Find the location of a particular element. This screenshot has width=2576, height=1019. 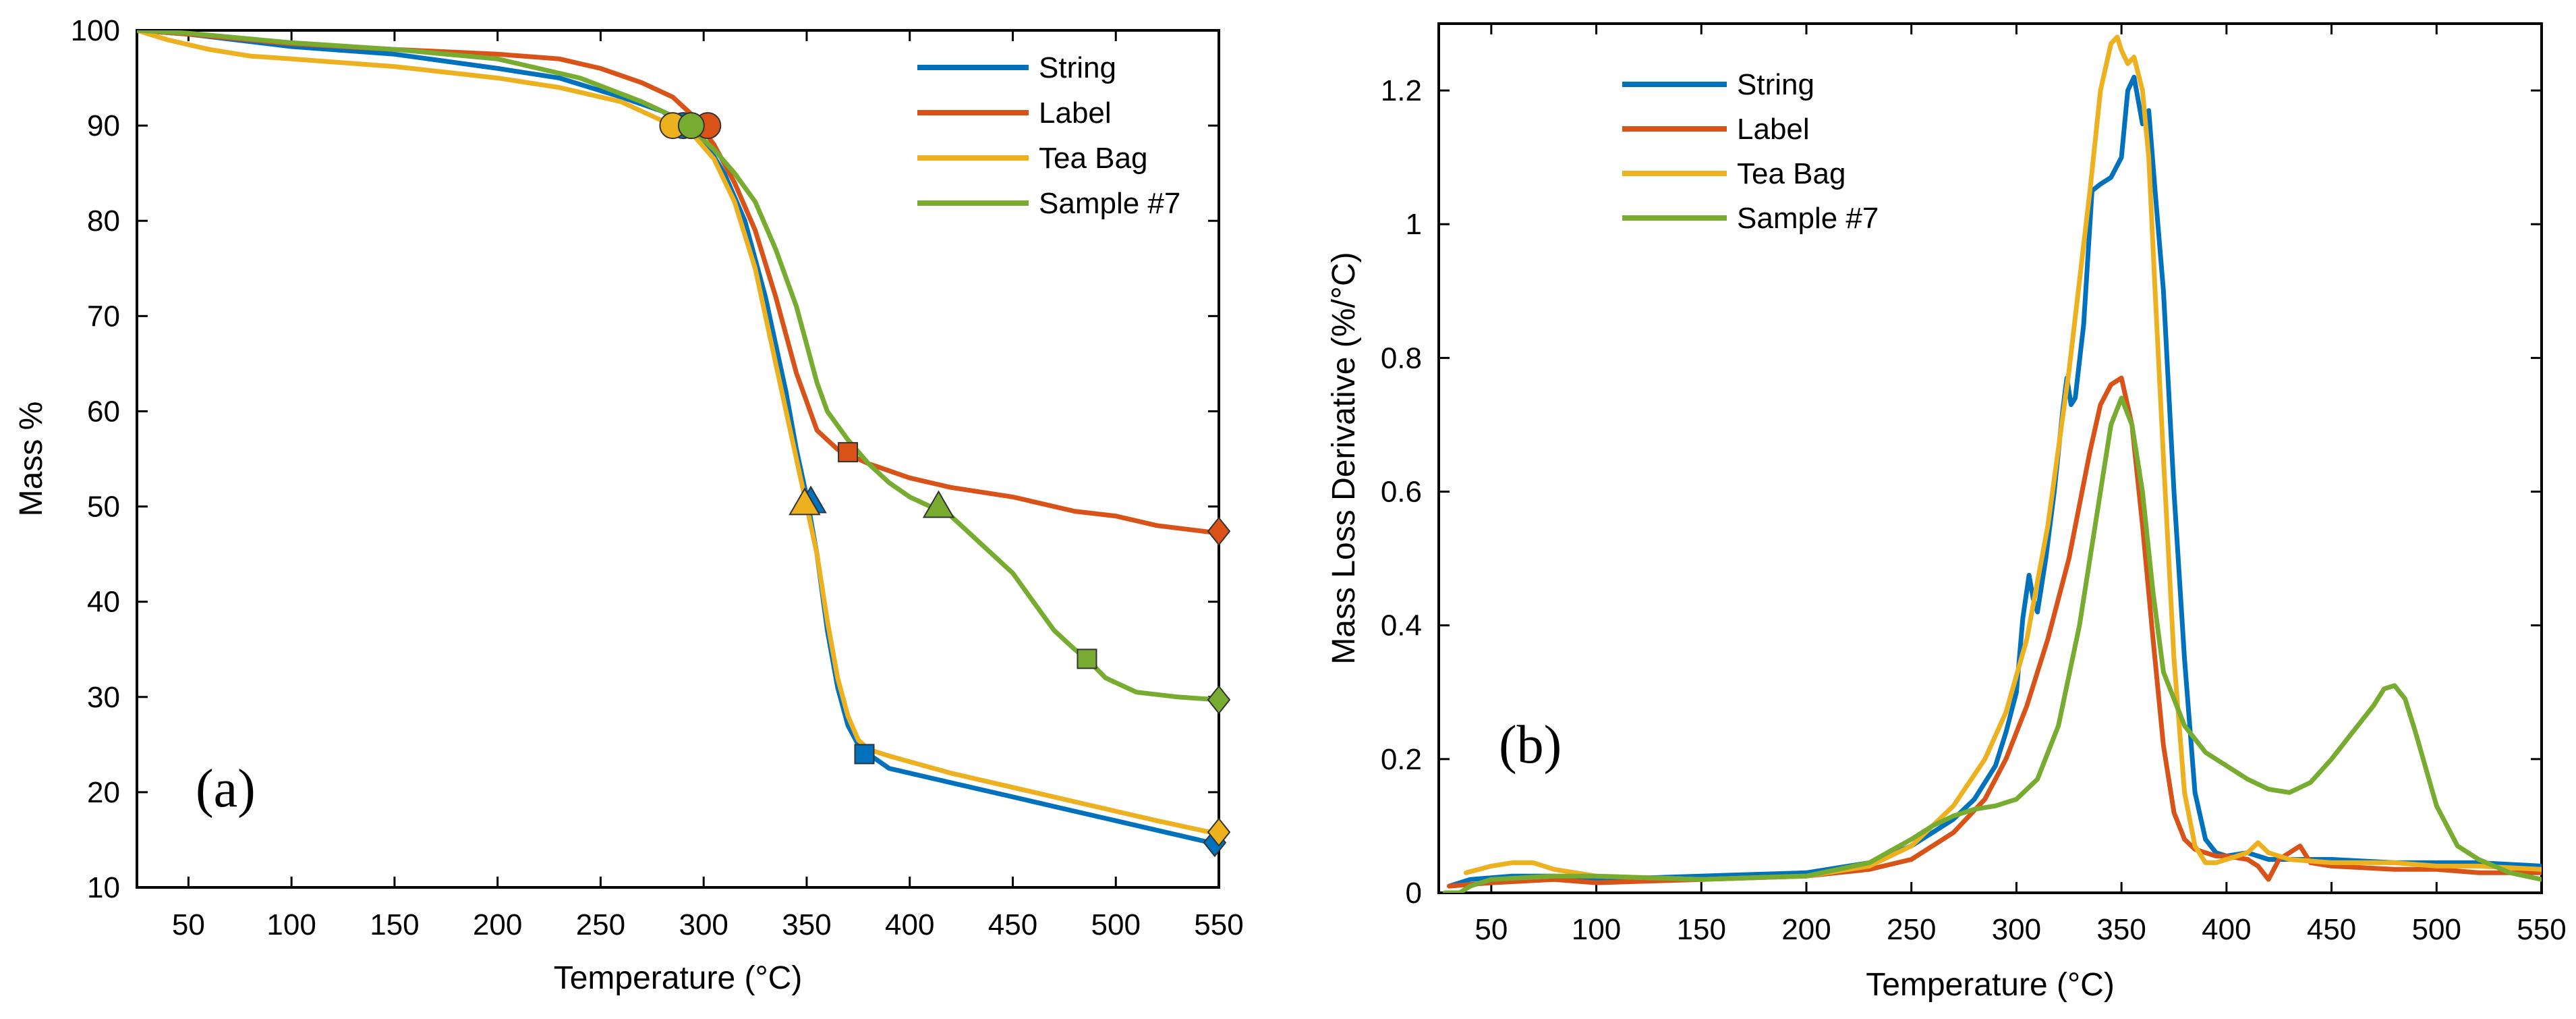

y-tick-label: 0.2 is located at coordinates (1401, 759).